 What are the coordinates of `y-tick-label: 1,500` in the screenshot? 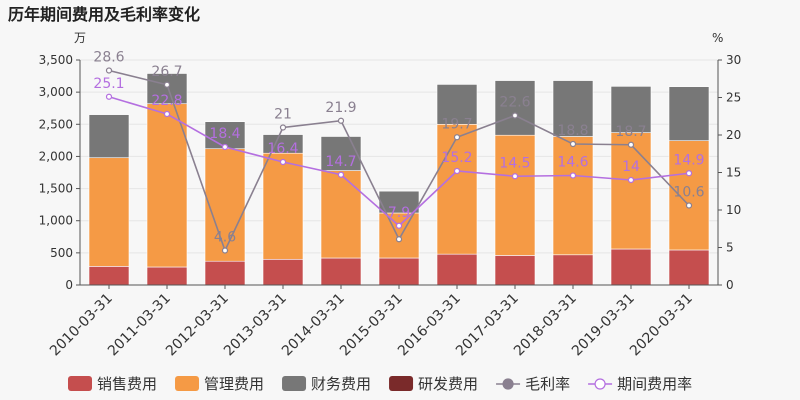 It's located at (56, 189).